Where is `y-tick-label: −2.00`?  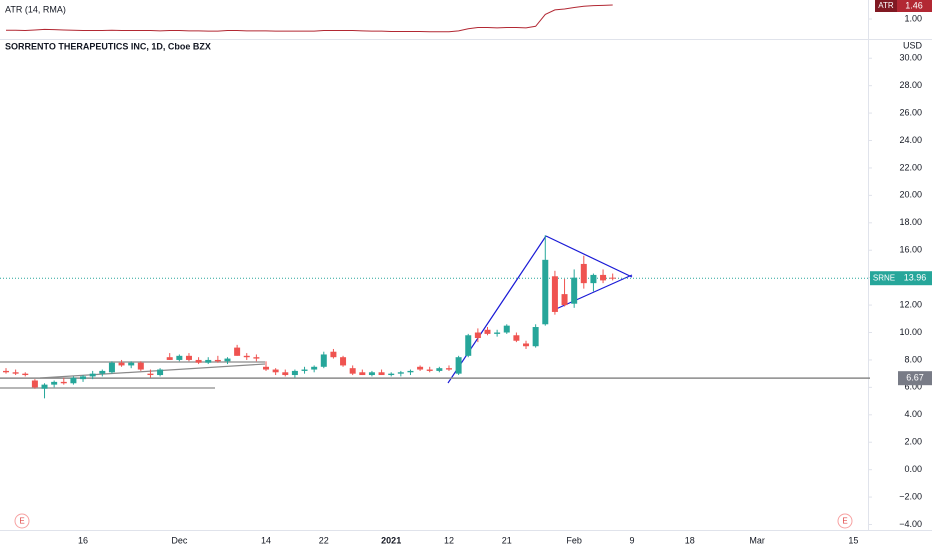
y-tick-label: −2.00 is located at coordinates (910, 496).